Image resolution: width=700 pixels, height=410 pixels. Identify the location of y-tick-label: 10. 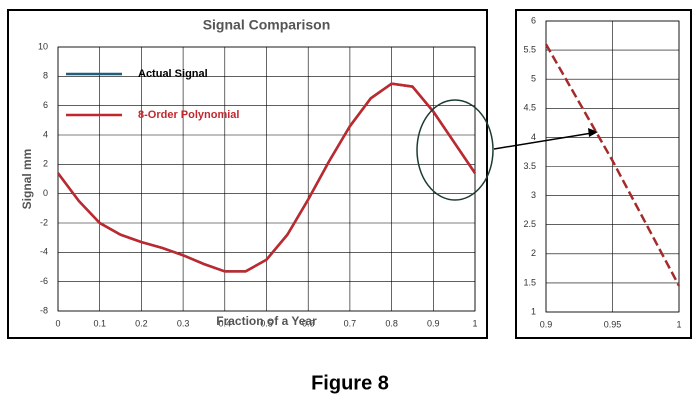
(43, 46).